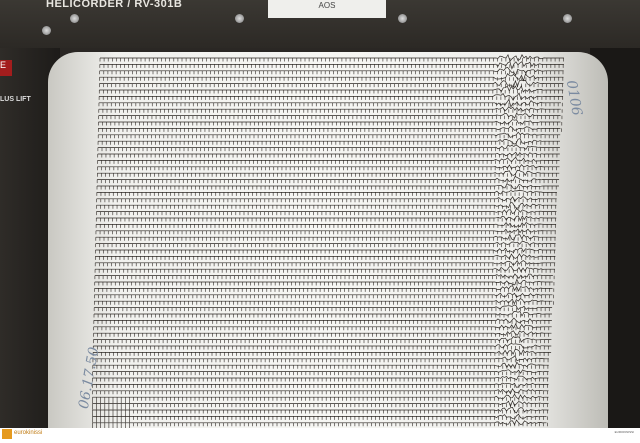 The image size is (640, 443). What do you see at coordinates (114, 5) in the screenshot?
I see `device-title: HELICORDER / RV-301B` at bounding box center [114, 5].